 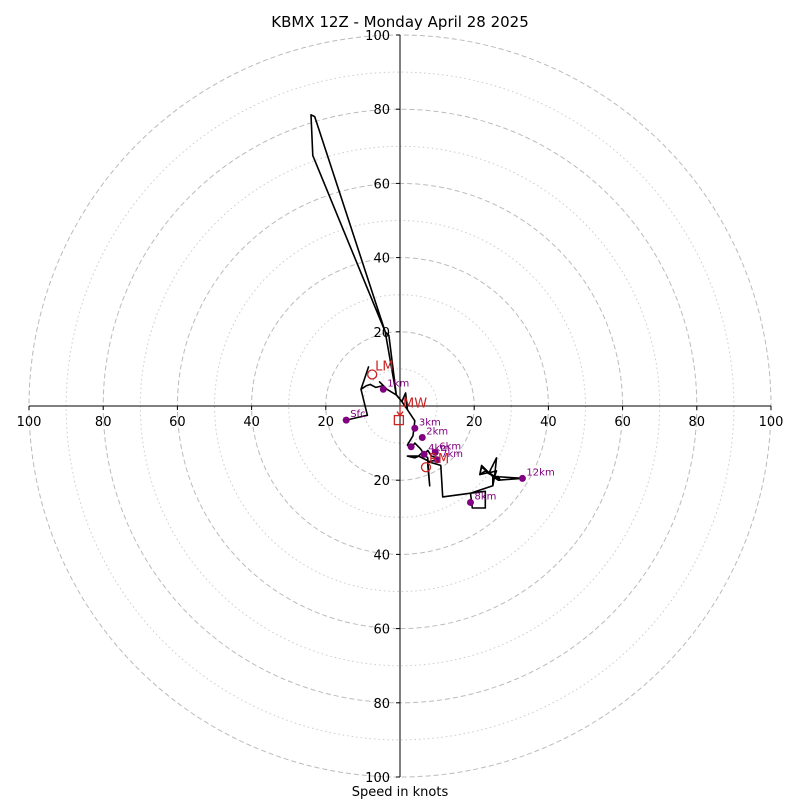 What do you see at coordinates (357, 414) in the screenshot?
I see `height-label: Sfc` at bounding box center [357, 414].